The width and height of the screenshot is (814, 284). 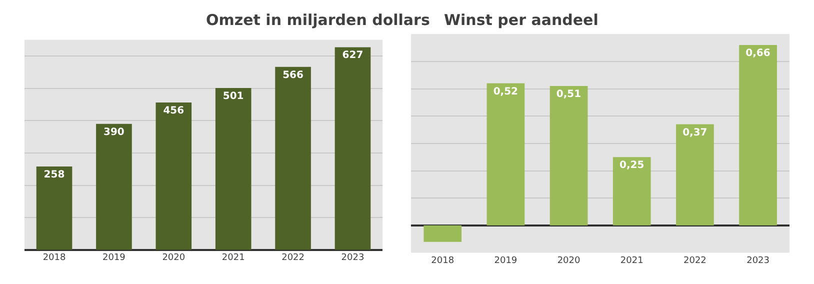 What do you see at coordinates (569, 94) in the screenshot?
I see `data-label: 0,51` at bounding box center [569, 94].